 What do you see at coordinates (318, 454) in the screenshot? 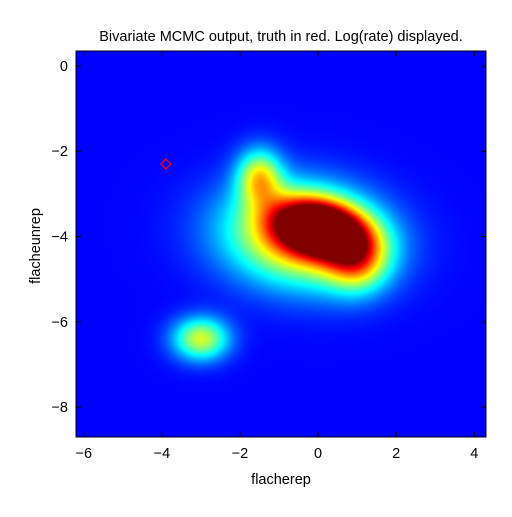
I see `x-tick-label: 0` at bounding box center [318, 454].